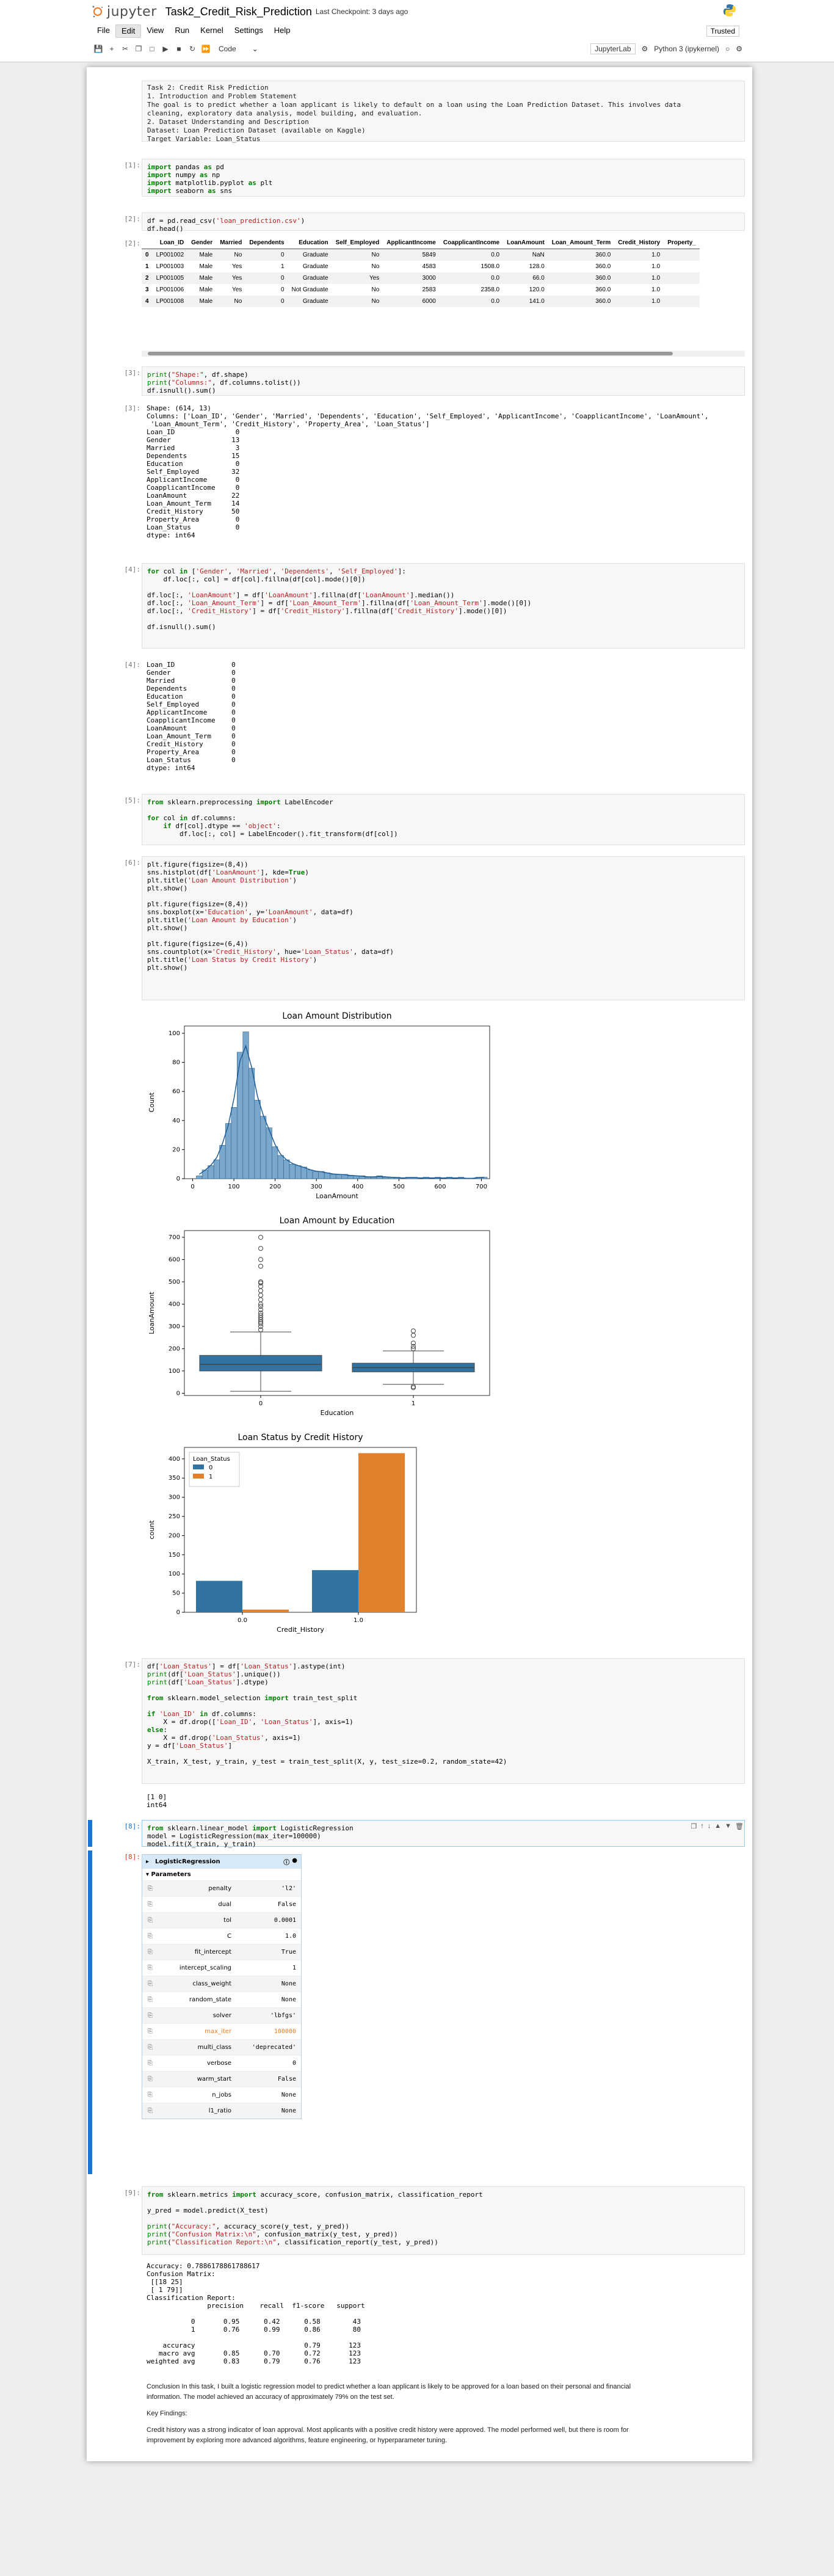 Image resolution: width=834 pixels, height=2576 pixels. What do you see at coordinates (222, 1904) in the screenshot?
I see `parameter-row: ⎘ dual False` at bounding box center [222, 1904].